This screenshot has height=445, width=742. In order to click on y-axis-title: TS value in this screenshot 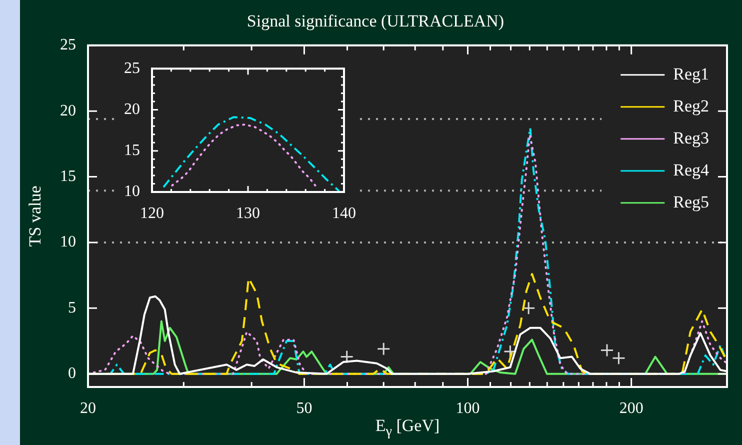, I will do `click(35, 216)`.